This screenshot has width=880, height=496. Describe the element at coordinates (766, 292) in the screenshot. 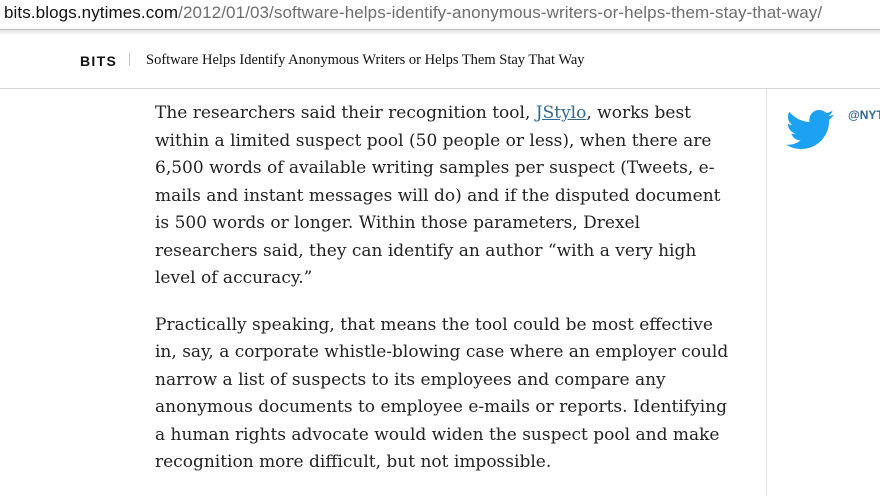

I see `right-rail-divider` at that location.